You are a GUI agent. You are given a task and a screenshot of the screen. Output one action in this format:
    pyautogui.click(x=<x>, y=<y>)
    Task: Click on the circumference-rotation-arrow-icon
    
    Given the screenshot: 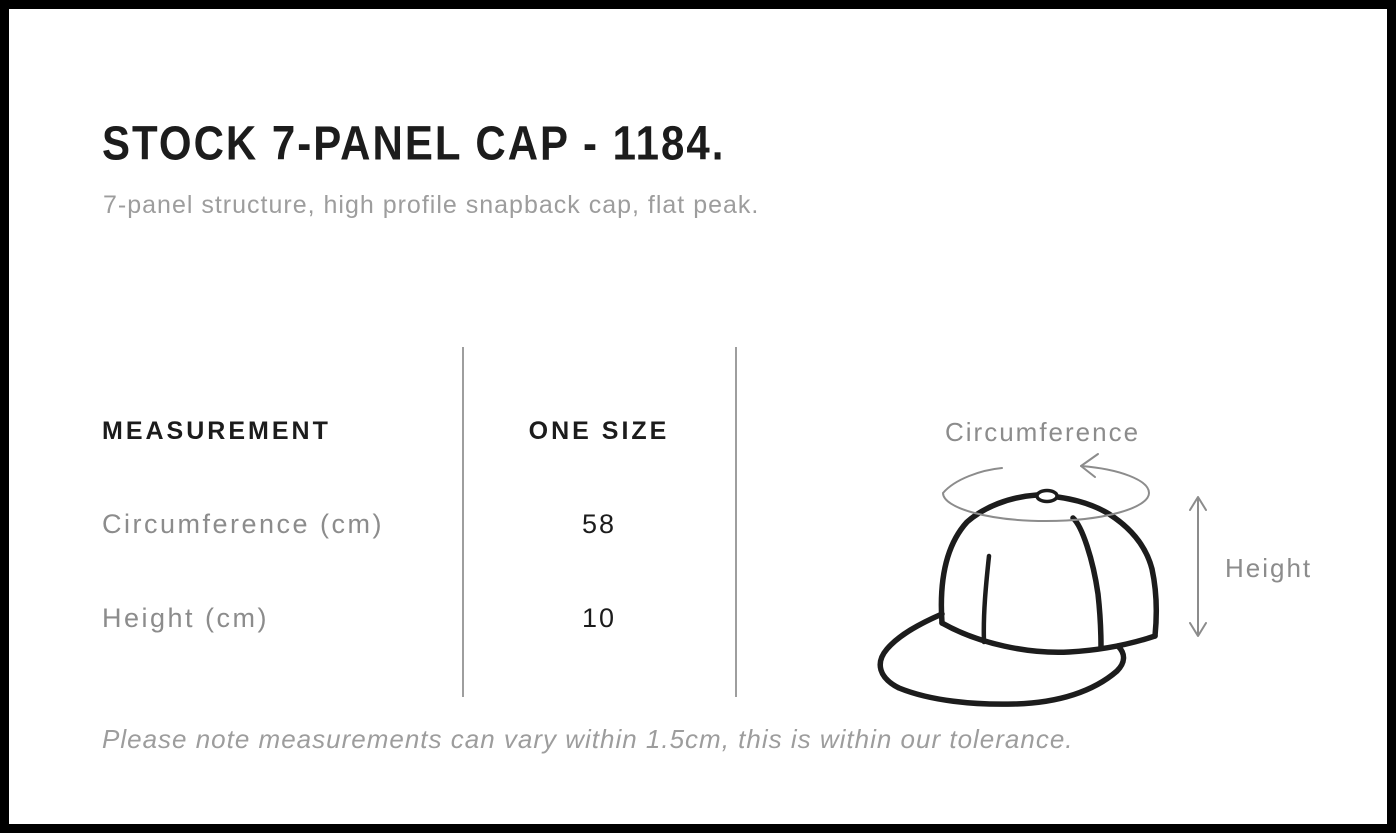 What is the action you would take?
    pyautogui.click(x=1046, y=487)
    